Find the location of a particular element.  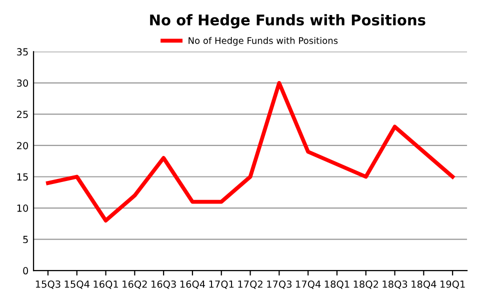

y-tick-label: 20 is located at coordinates (22, 146).